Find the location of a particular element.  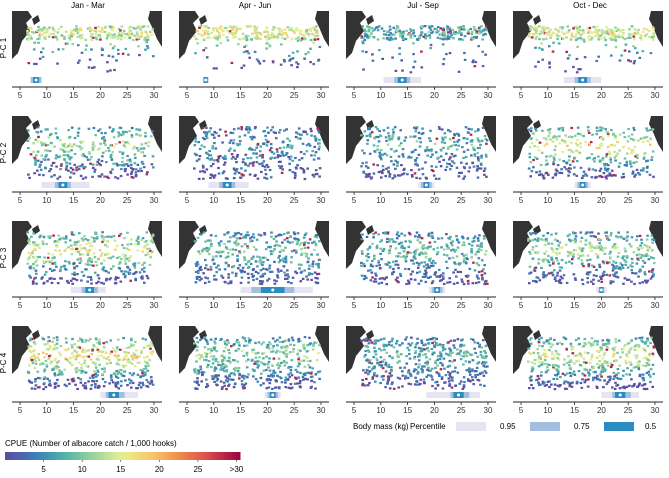

cpue-cells is located at coordinates (591, 49).